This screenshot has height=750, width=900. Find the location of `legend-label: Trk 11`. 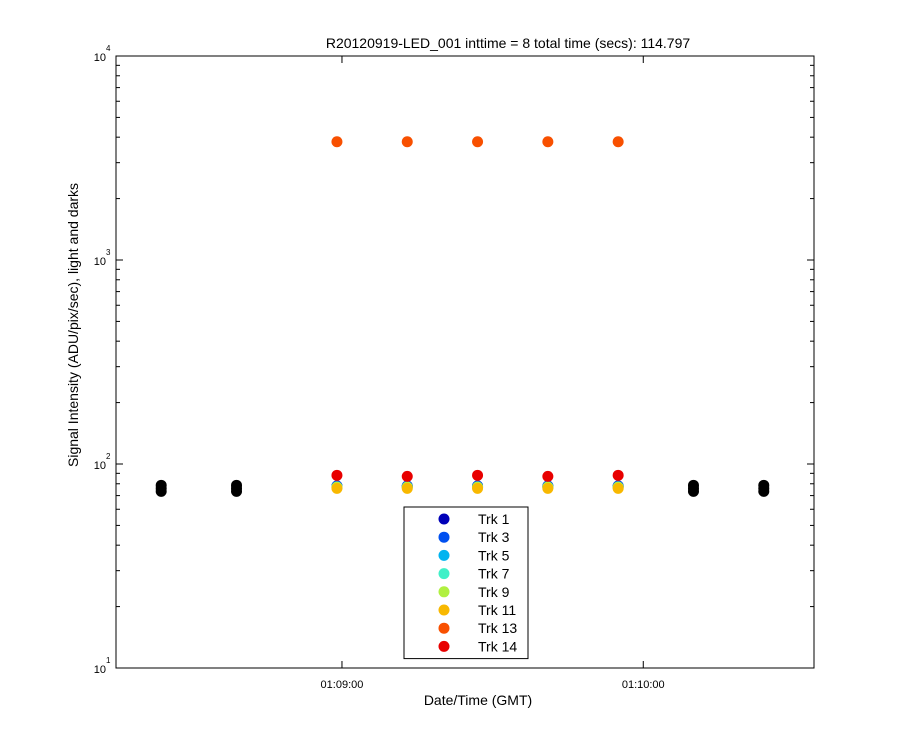

legend-label: Trk 11 is located at coordinates (497, 610).